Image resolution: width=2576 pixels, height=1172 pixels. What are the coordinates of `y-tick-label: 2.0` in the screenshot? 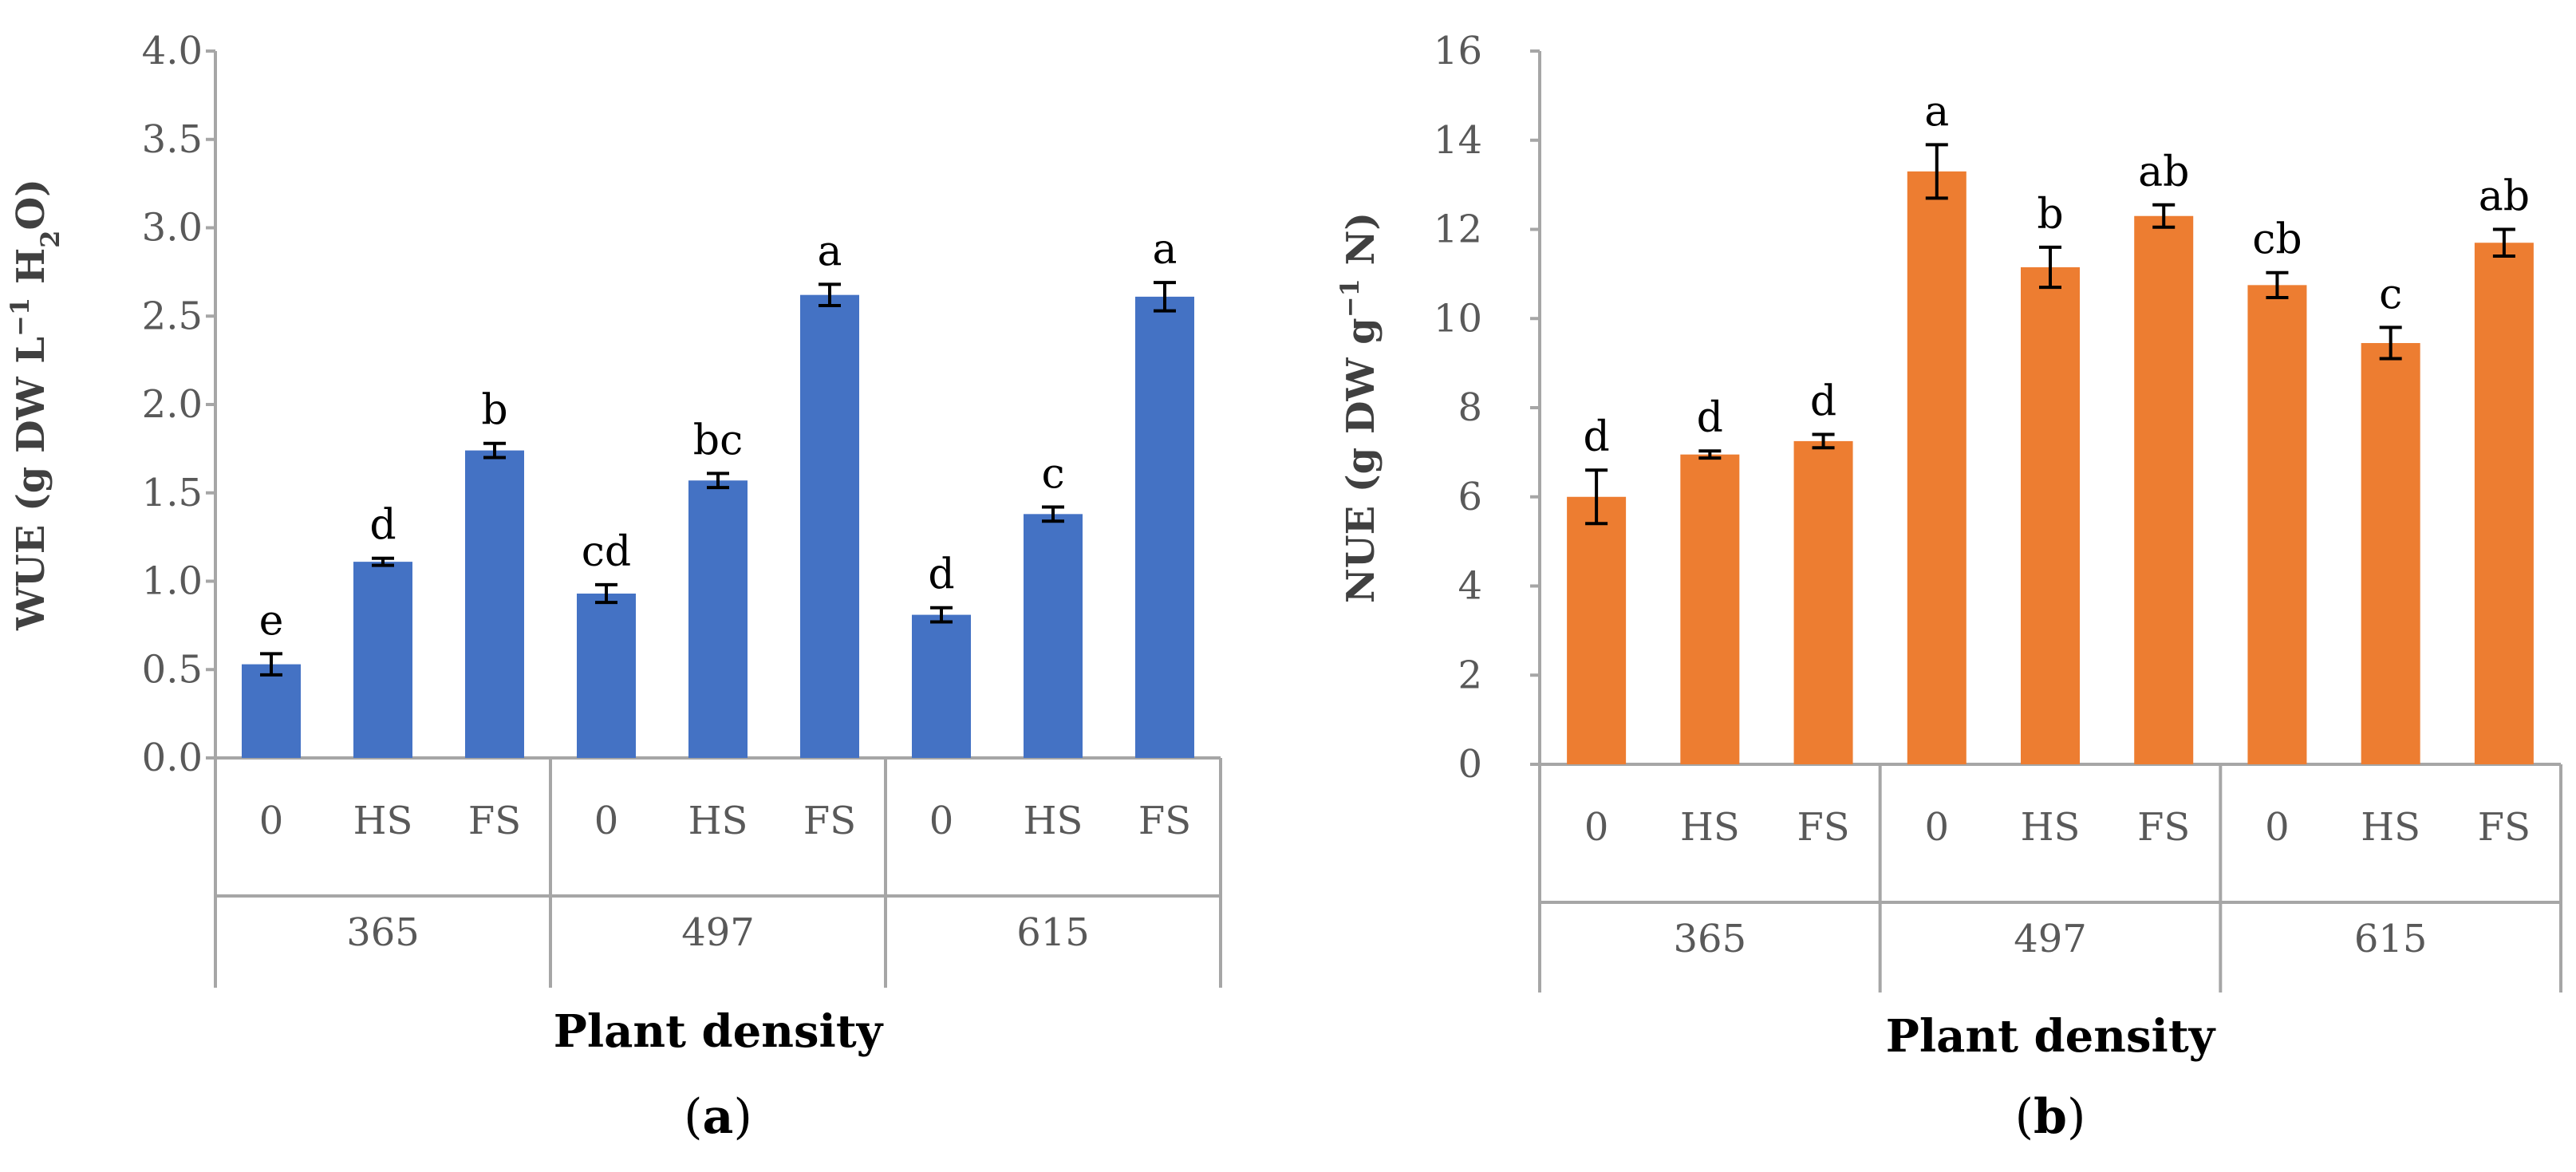 It's located at (172, 404).